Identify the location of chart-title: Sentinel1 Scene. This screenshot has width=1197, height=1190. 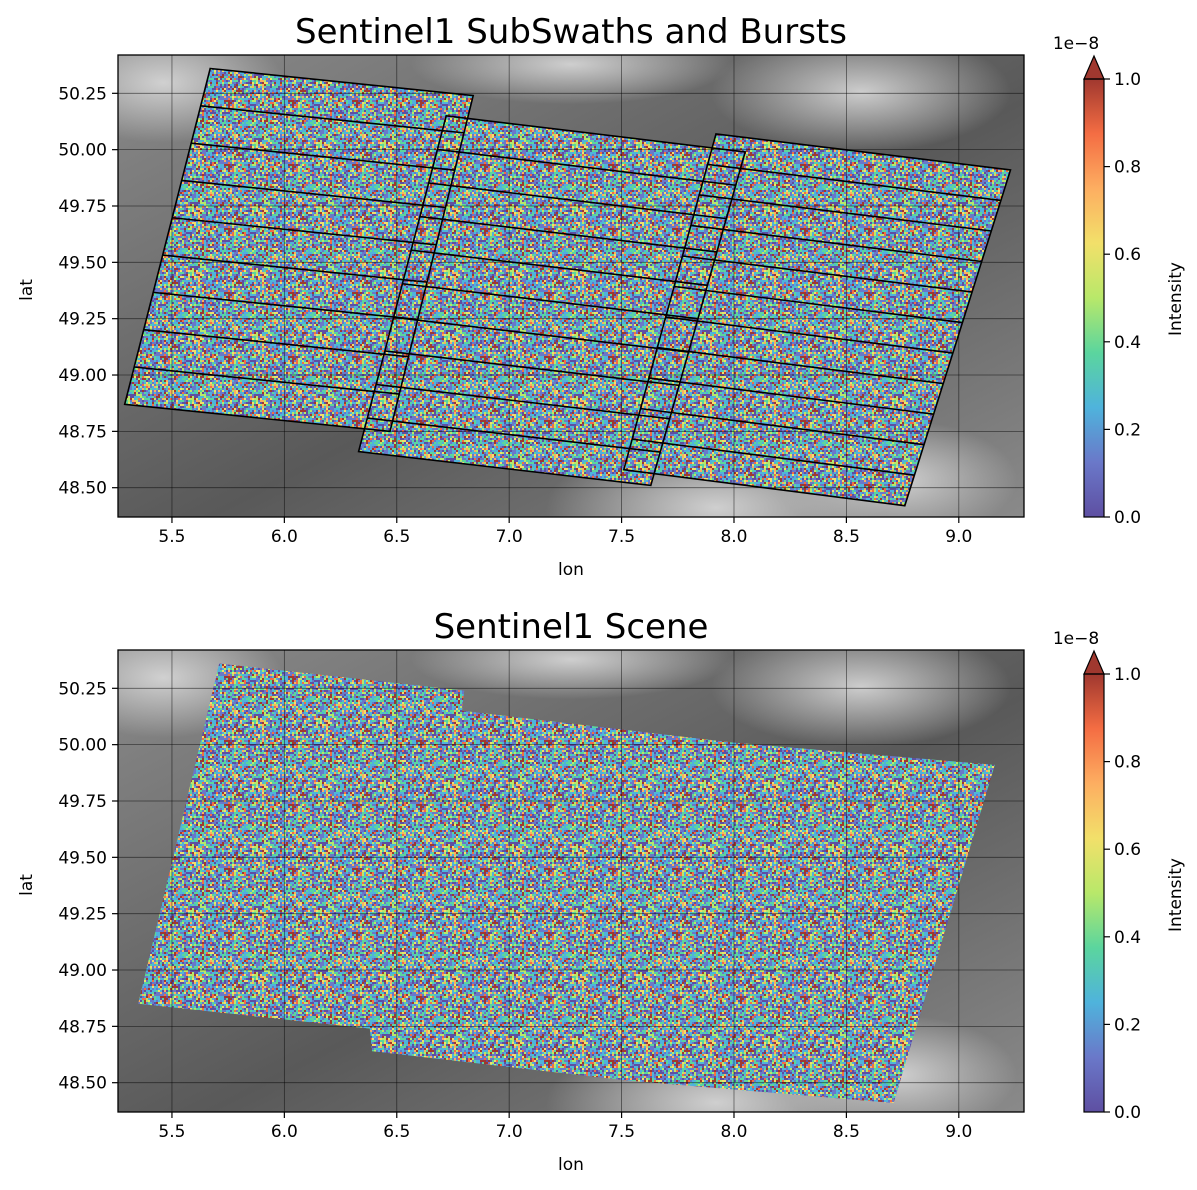
(571, 627).